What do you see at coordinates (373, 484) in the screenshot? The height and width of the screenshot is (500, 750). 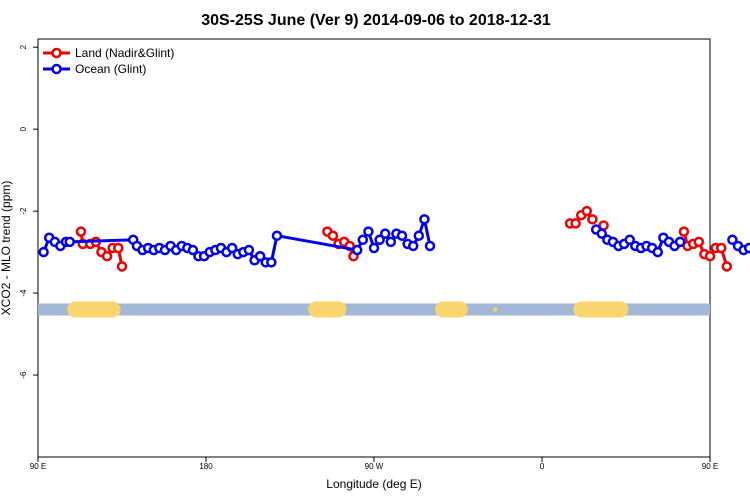 I see `x-axis-label: Longitude (deg E)` at bounding box center [373, 484].